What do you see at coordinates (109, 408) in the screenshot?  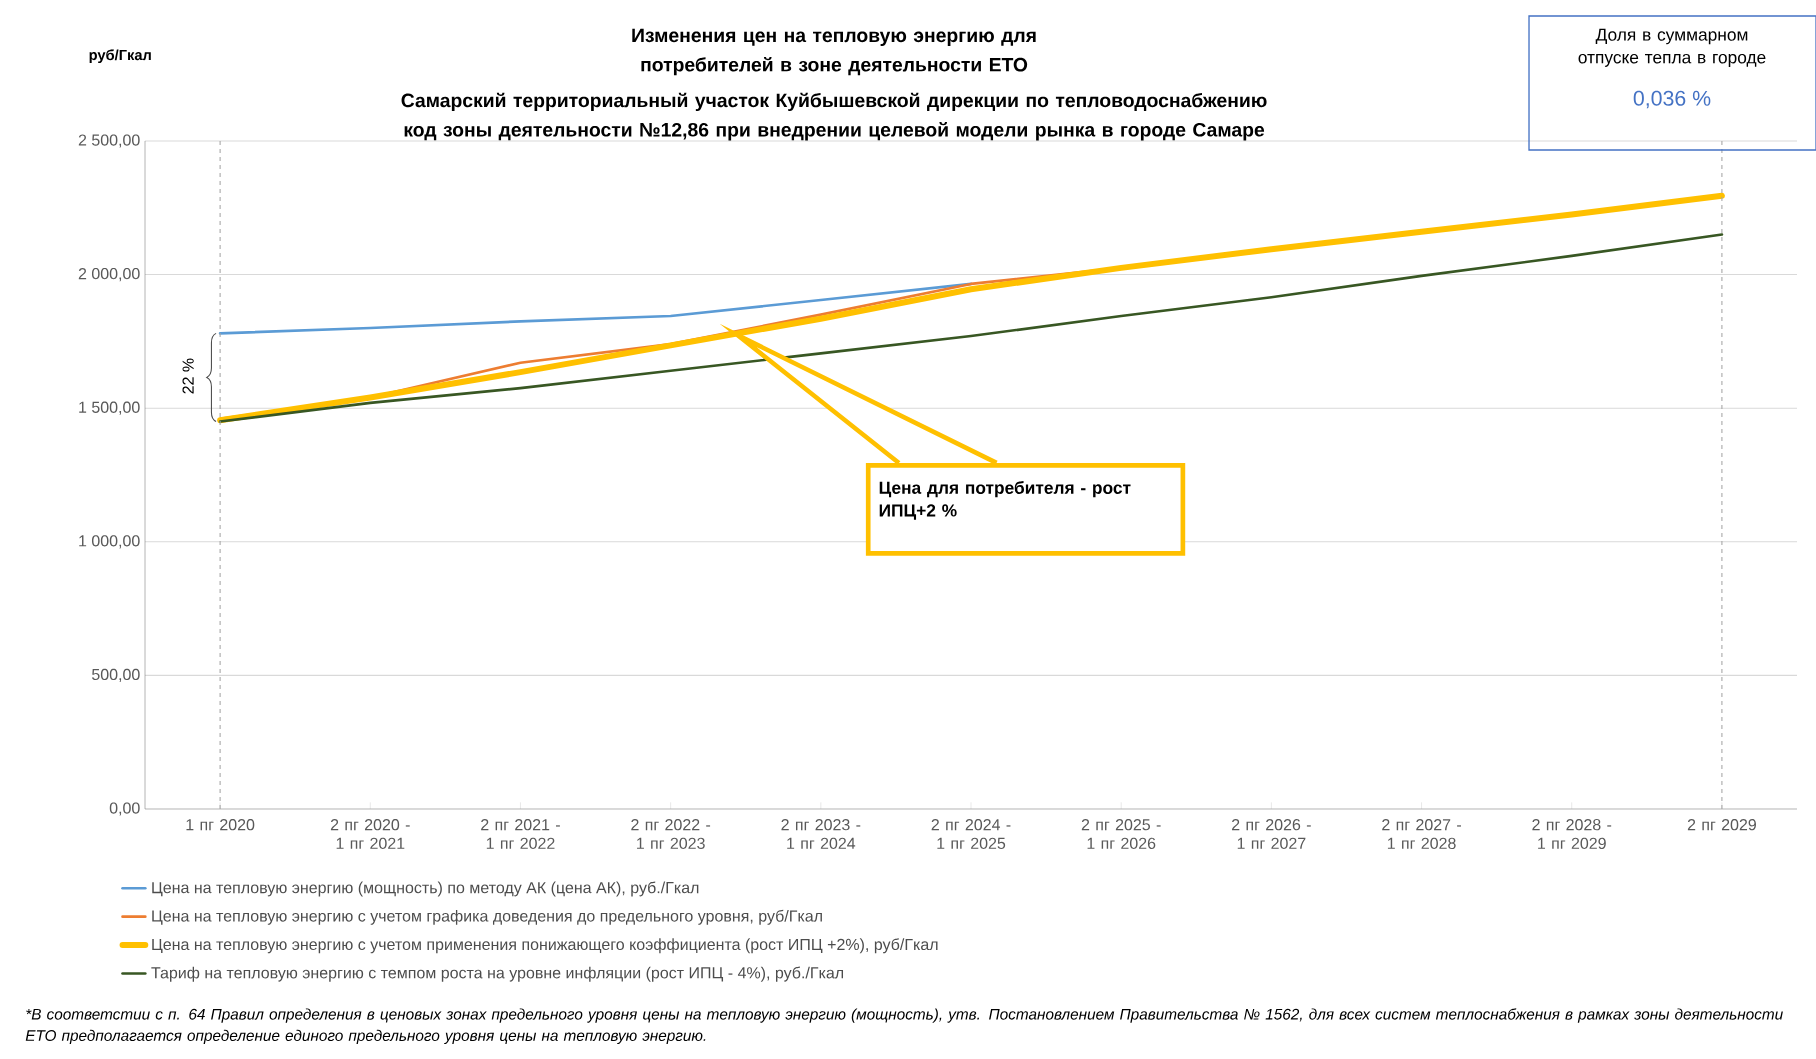 I see `y-tick-label: 1 500,00` at bounding box center [109, 408].